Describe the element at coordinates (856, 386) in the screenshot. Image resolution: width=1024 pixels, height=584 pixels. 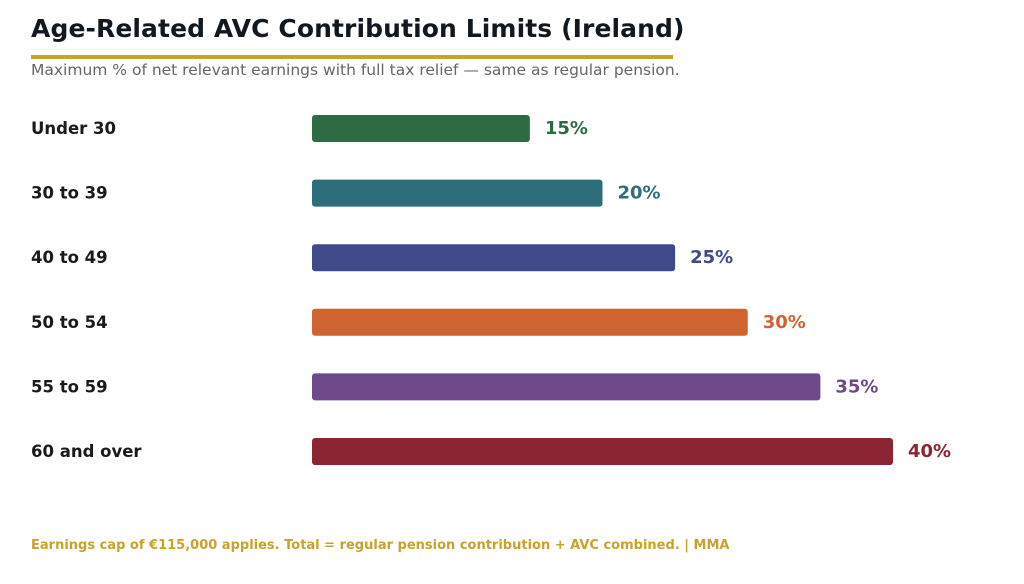
I see `value-label: 35%` at that location.